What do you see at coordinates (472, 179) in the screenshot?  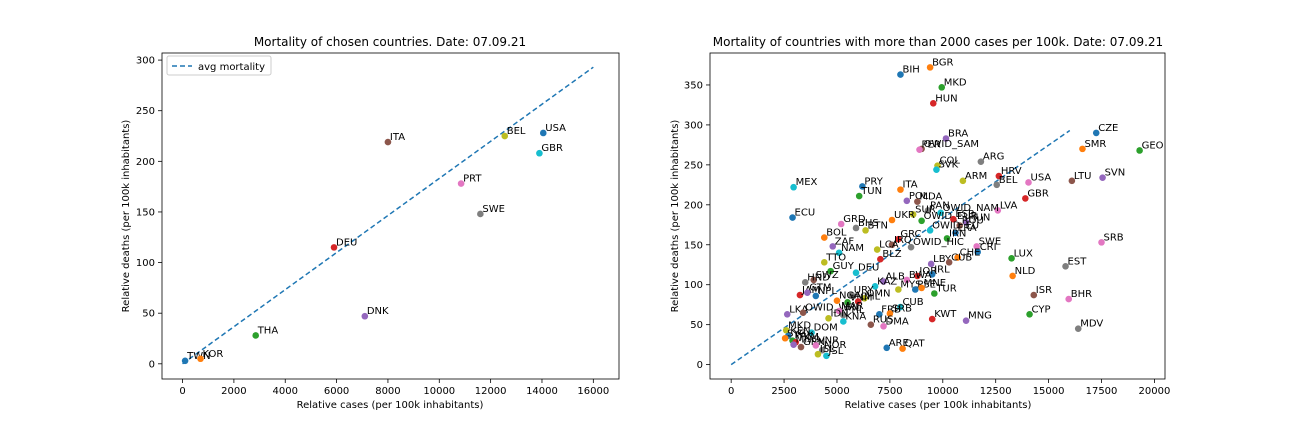 I see `point-label: PRT` at bounding box center [472, 179].